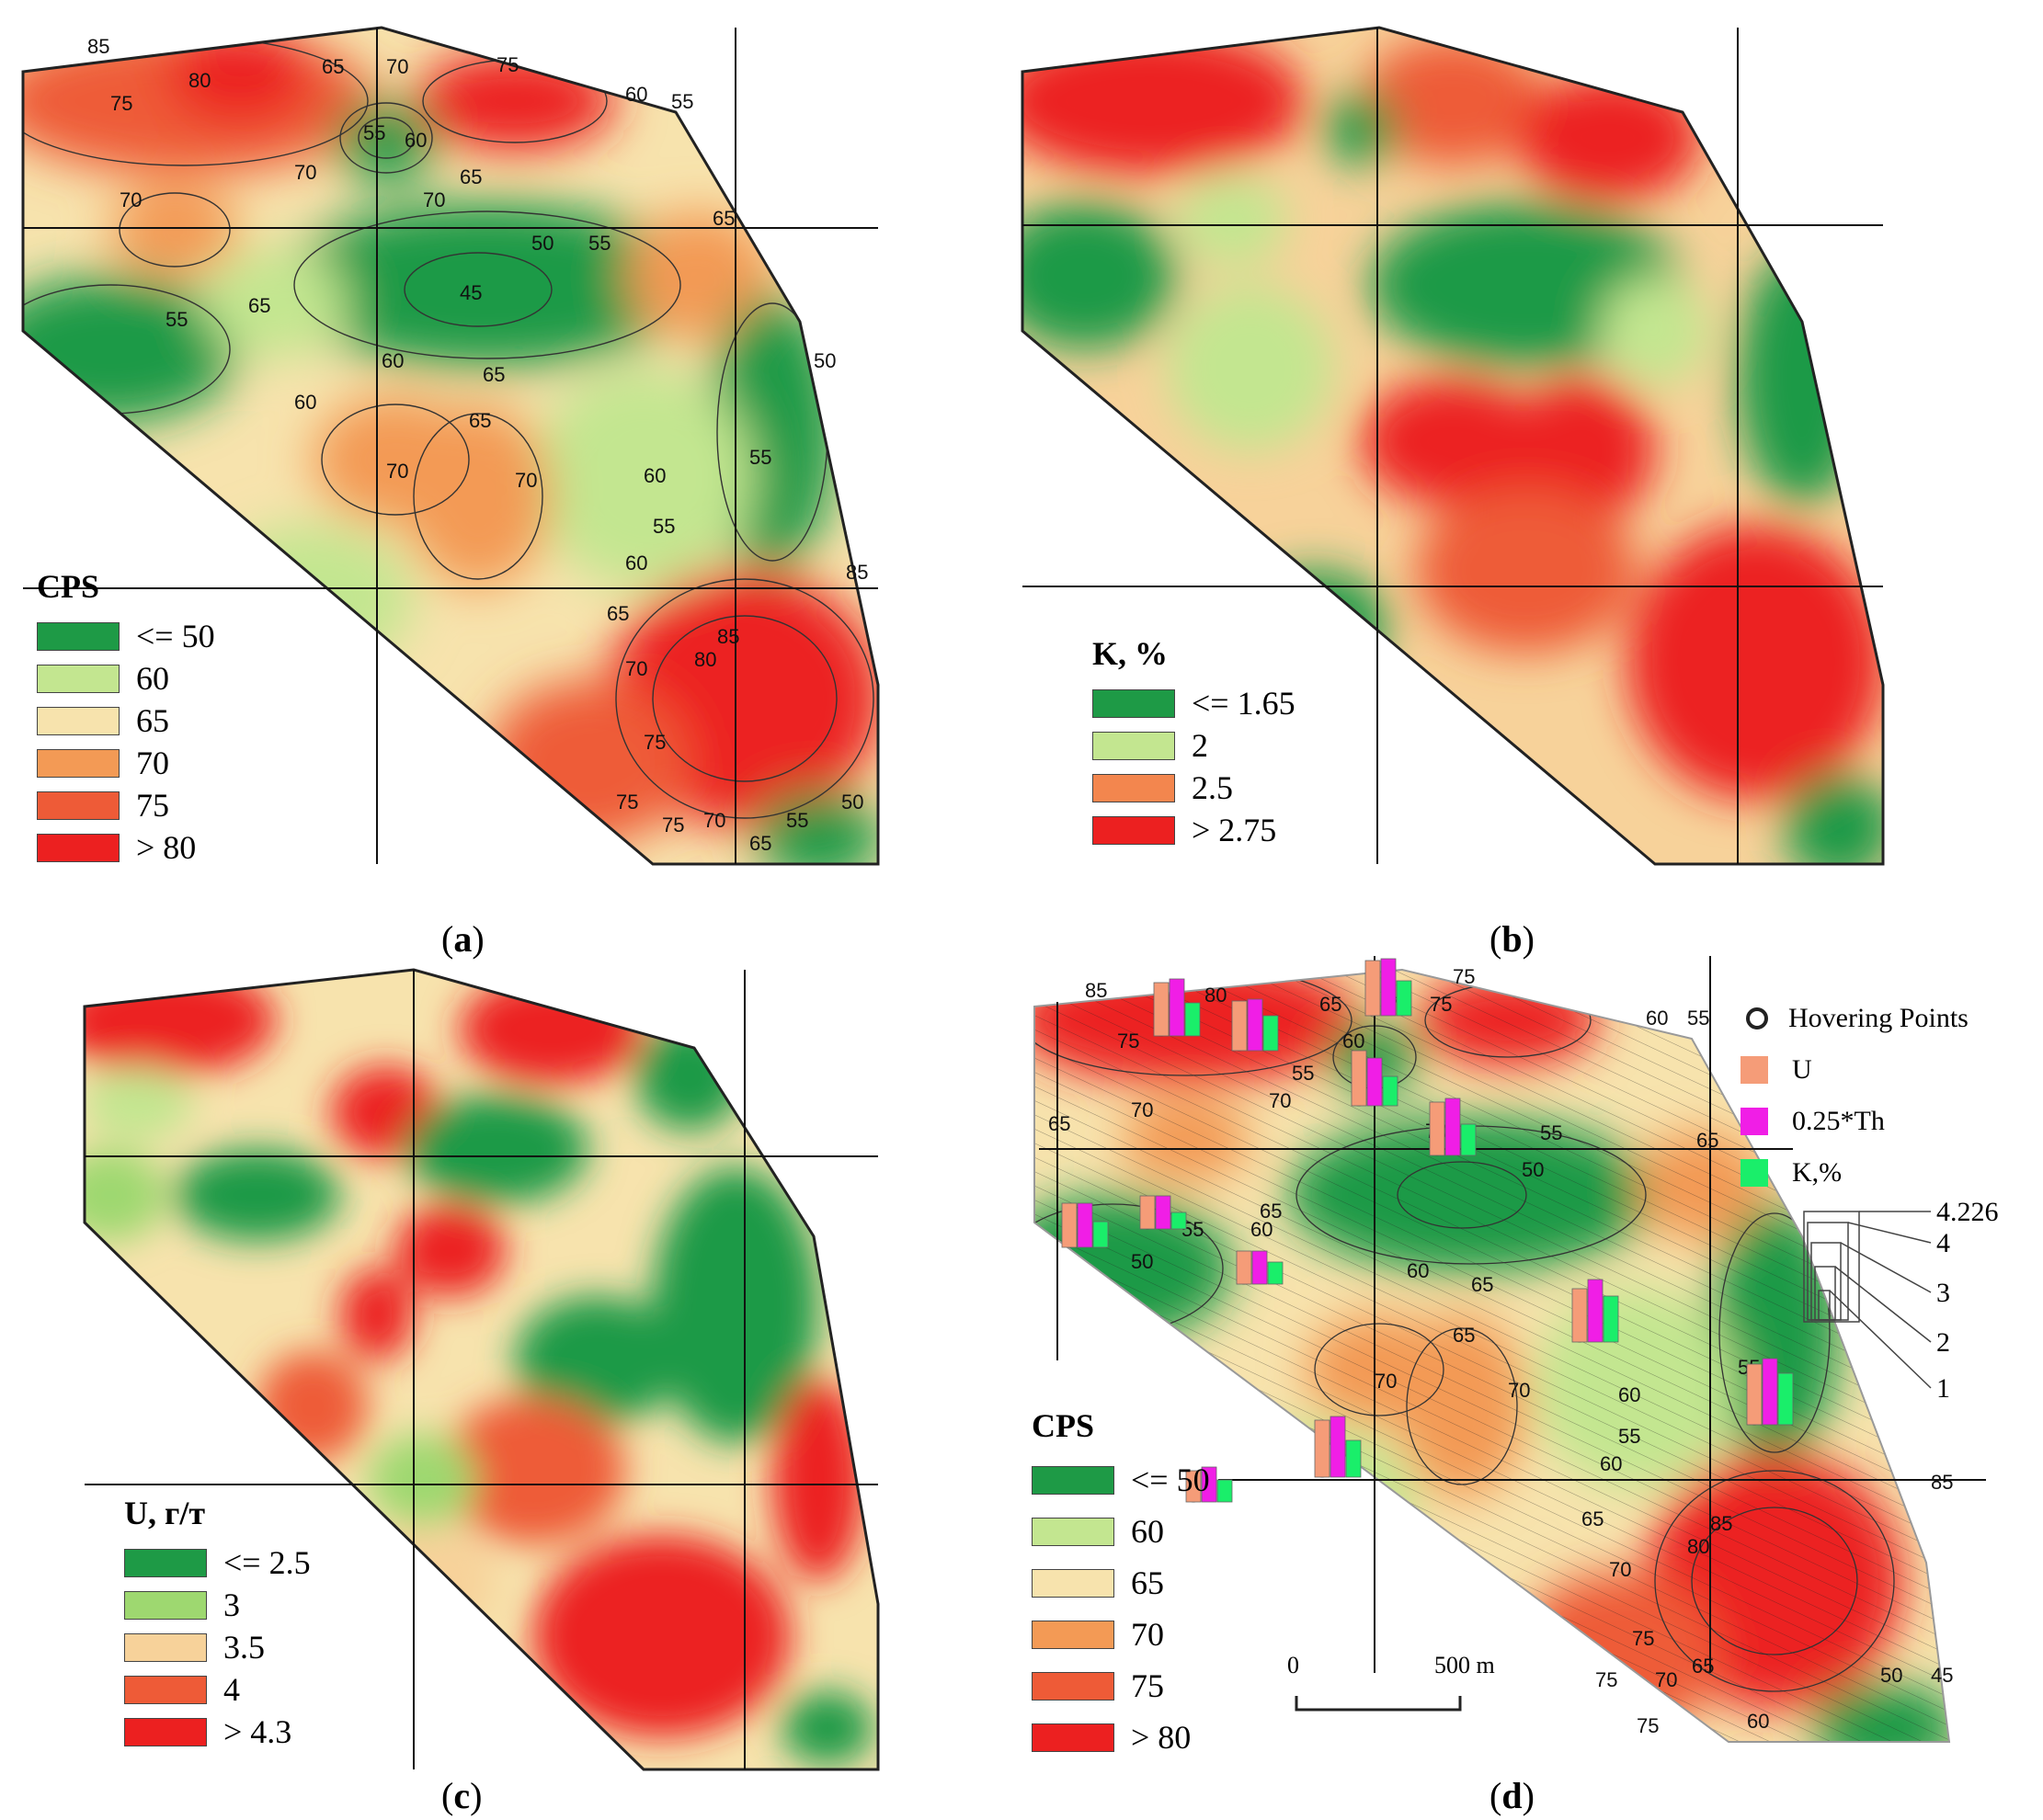 This screenshot has width=2043, height=1820. I want to click on legend-row-k: K,%, so click(1855, 1173).